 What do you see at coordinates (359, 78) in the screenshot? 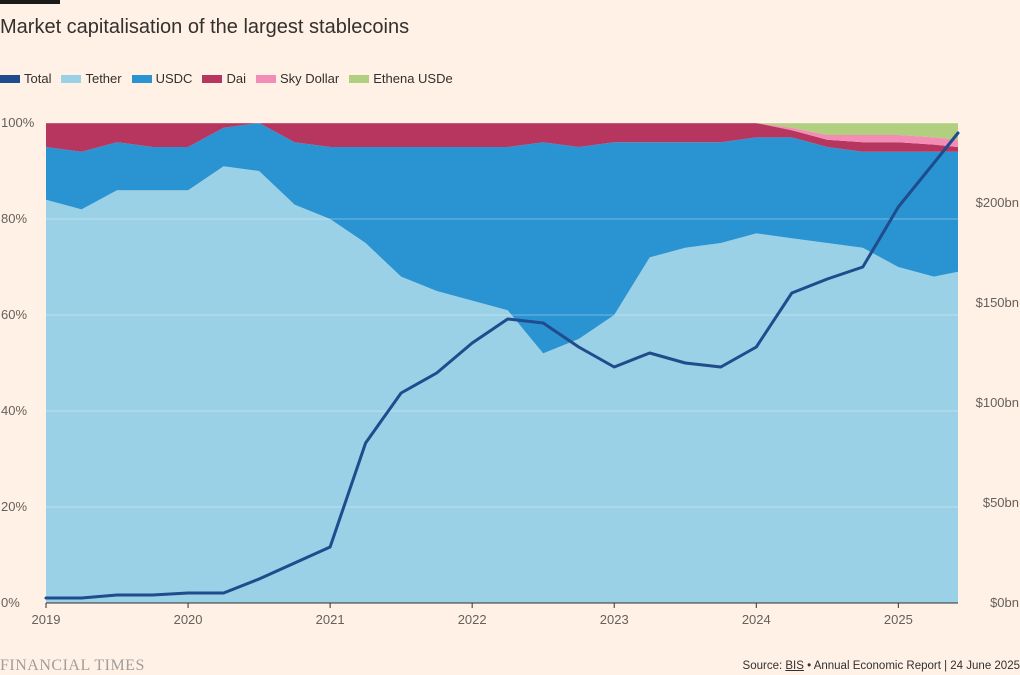
I see `legend-swatch-ethena-usde` at bounding box center [359, 78].